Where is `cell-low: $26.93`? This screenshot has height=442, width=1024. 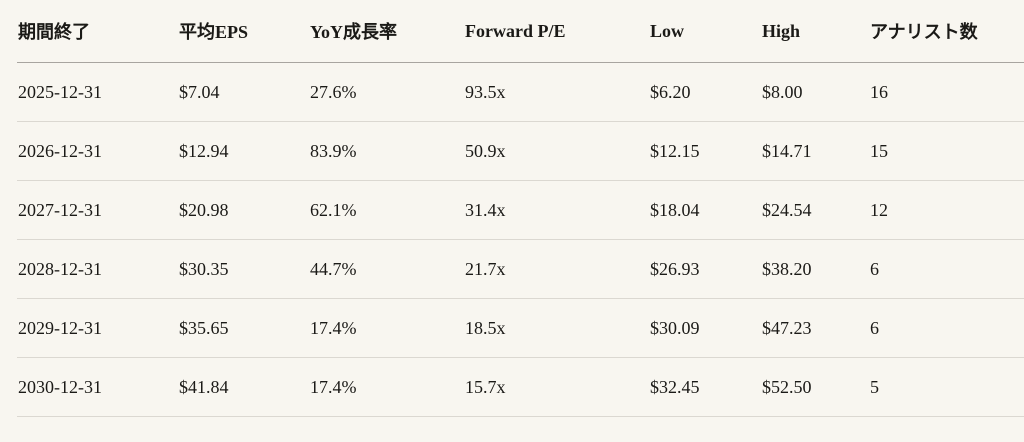
cell-low: $26.93 is located at coordinates (705, 269).